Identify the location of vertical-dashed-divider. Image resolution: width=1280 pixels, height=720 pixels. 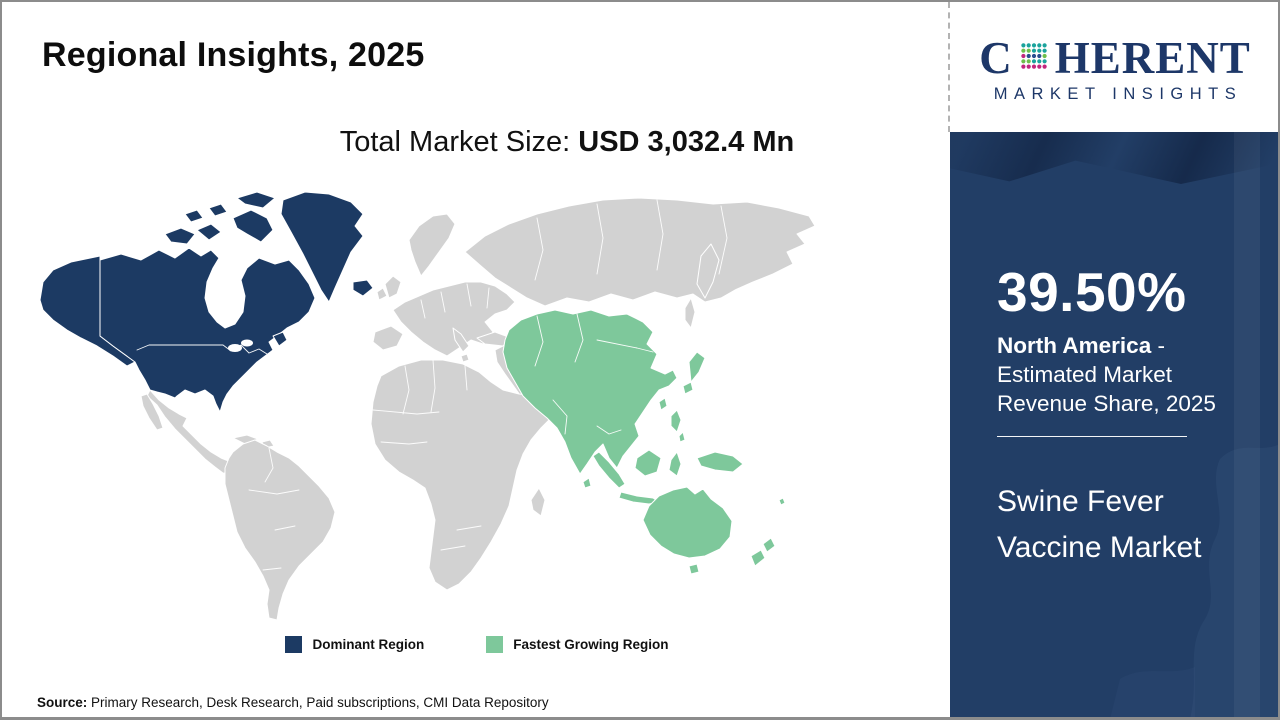
(949, 67).